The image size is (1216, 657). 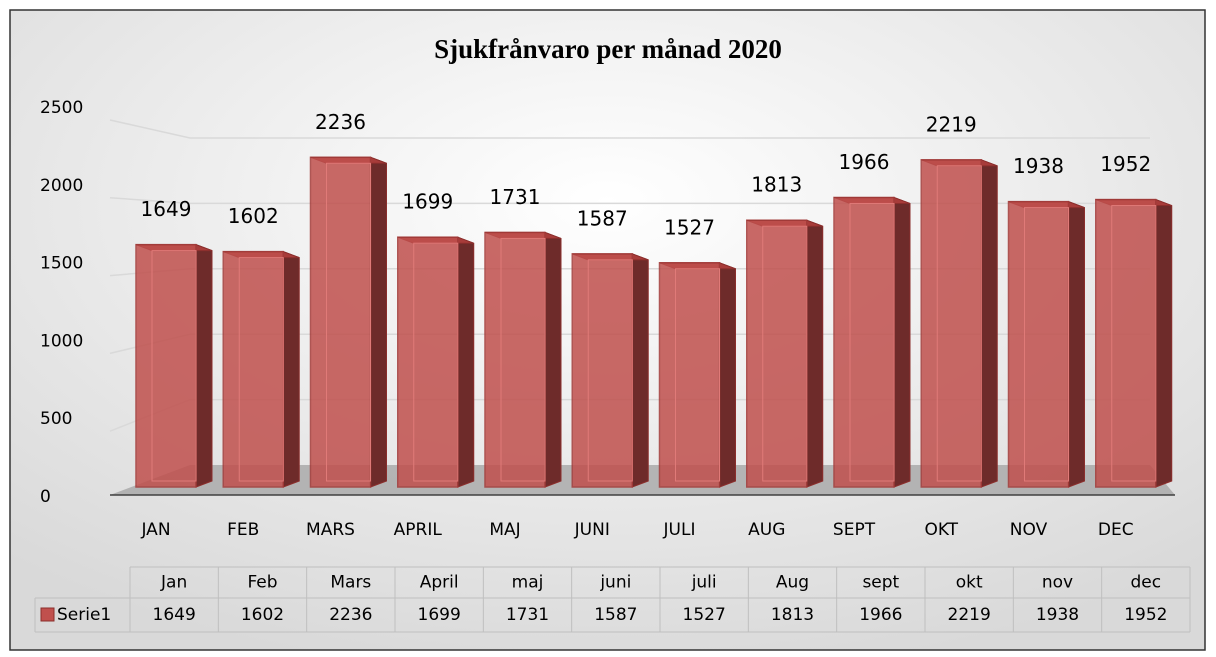 I want to click on table-header: juli, so click(x=704, y=583).